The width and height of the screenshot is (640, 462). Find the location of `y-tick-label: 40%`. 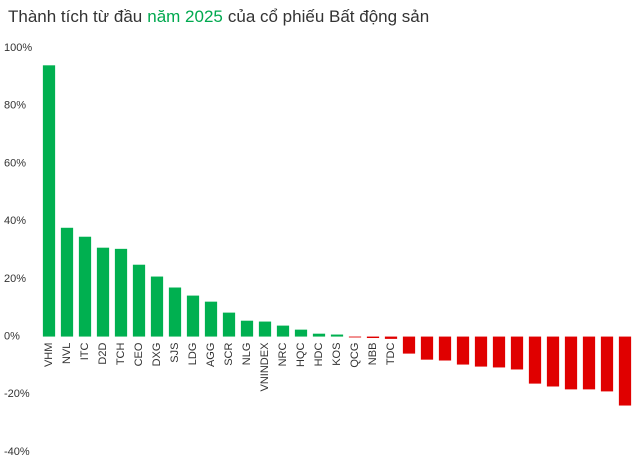

y-tick-label: 40% is located at coordinates (15, 221).